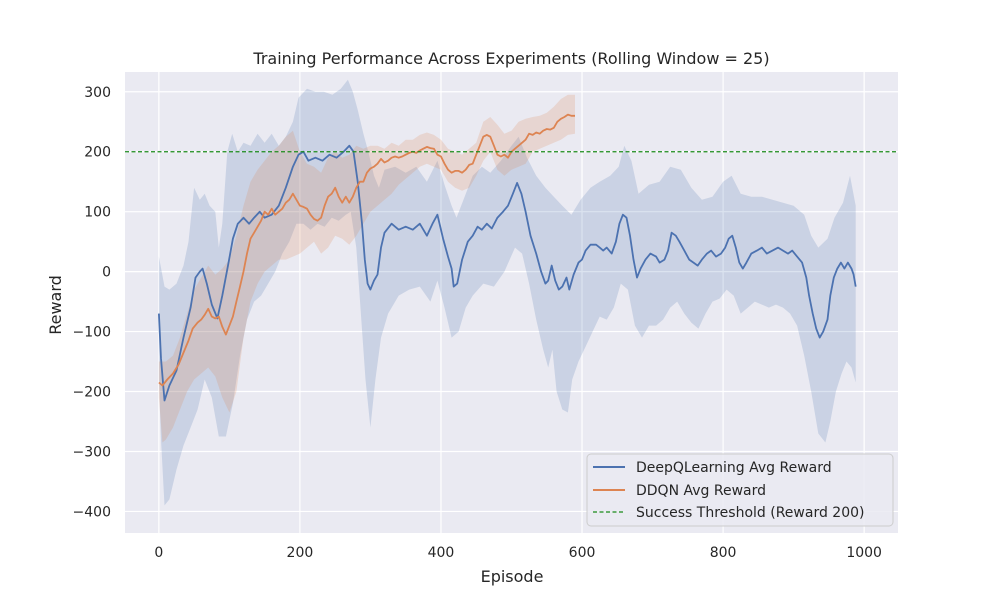 This screenshot has width=1000, height=600. I want to click on x-axis-label: Episode, so click(512, 576).